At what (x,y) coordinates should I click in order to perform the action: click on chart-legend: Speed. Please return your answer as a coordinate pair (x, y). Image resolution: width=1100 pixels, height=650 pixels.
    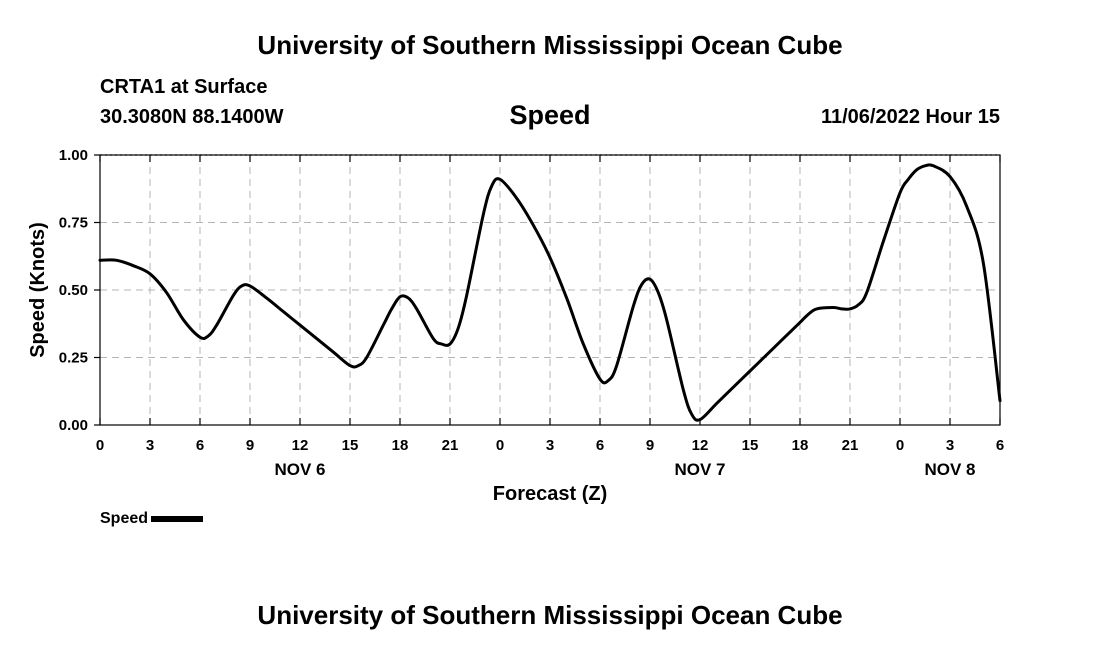
    Looking at the image, I should click on (152, 519).